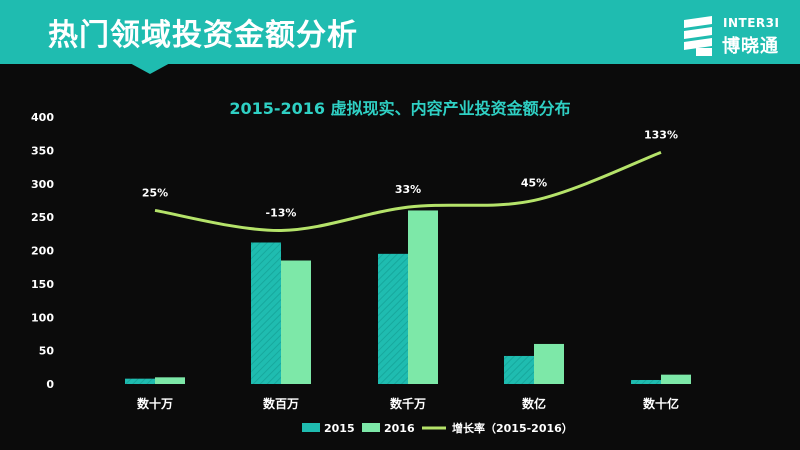 The image size is (800, 450). What do you see at coordinates (155, 192) in the screenshot?
I see `growth-label: 25%` at bounding box center [155, 192].